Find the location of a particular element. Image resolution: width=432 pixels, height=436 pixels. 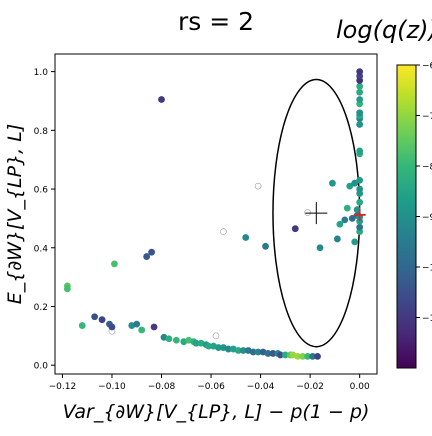

colorbar-tick-label: −7 is located at coordinates (427, 117).